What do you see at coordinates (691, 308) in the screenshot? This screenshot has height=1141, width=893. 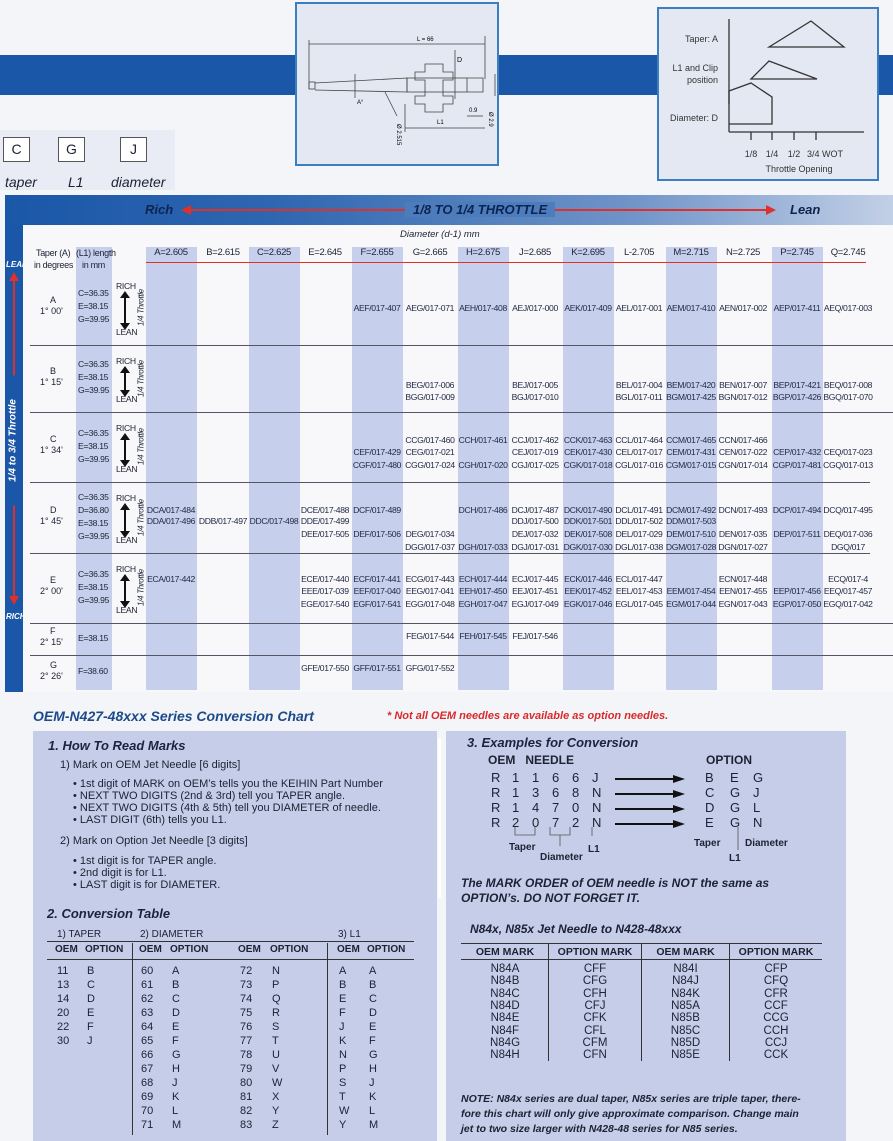 I see `needle-code: AEM/017-410` at bounding box center [691, 308].